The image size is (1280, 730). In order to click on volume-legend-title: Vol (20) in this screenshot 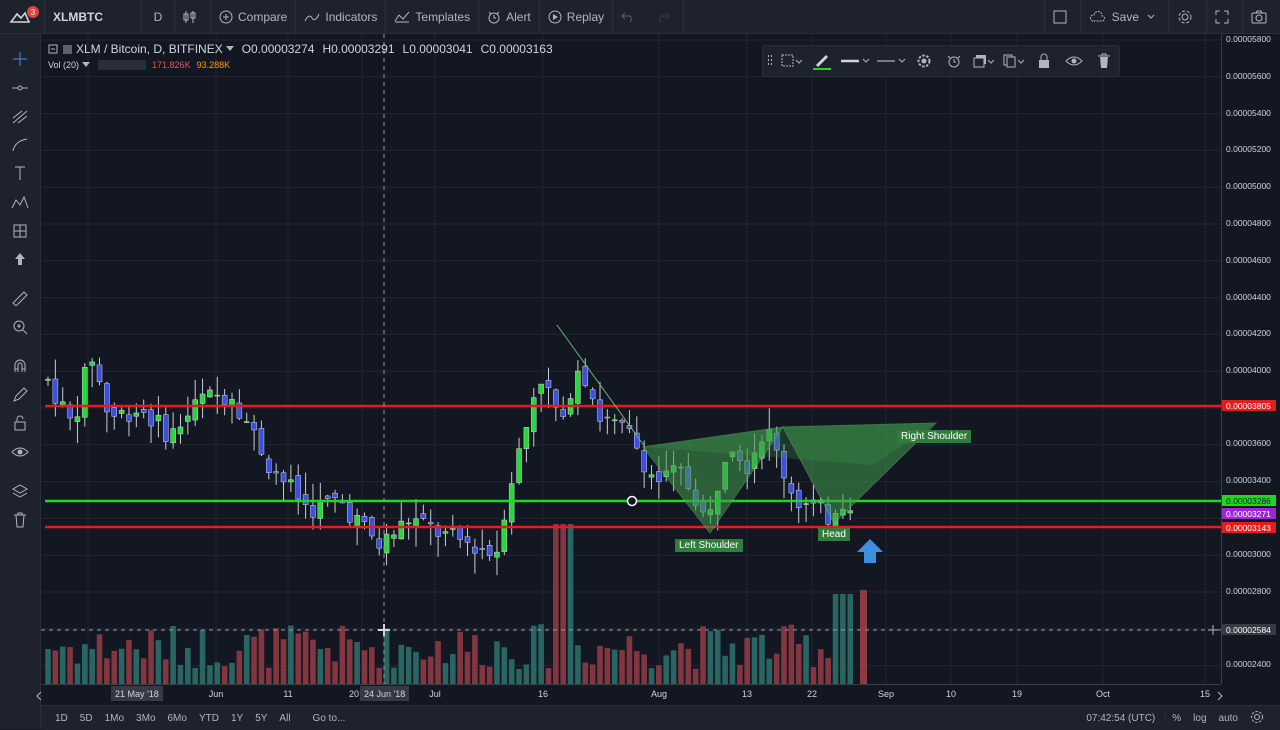, I will do `click(64, 65)`.